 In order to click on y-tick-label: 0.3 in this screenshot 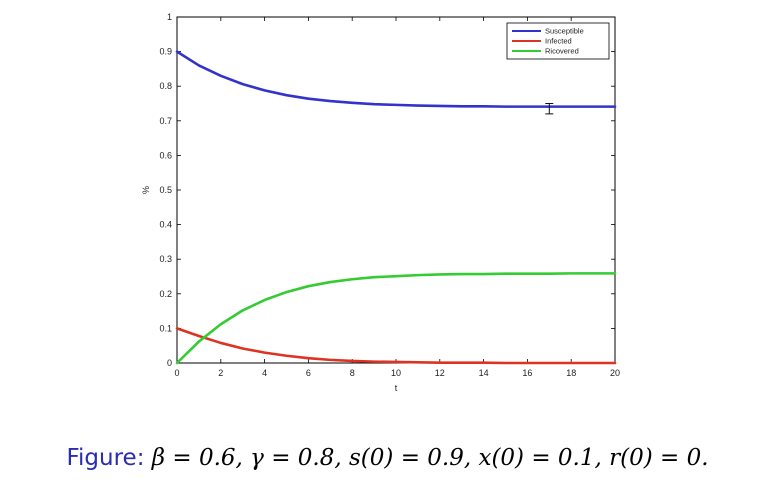, I will do `click(165, 259)`.